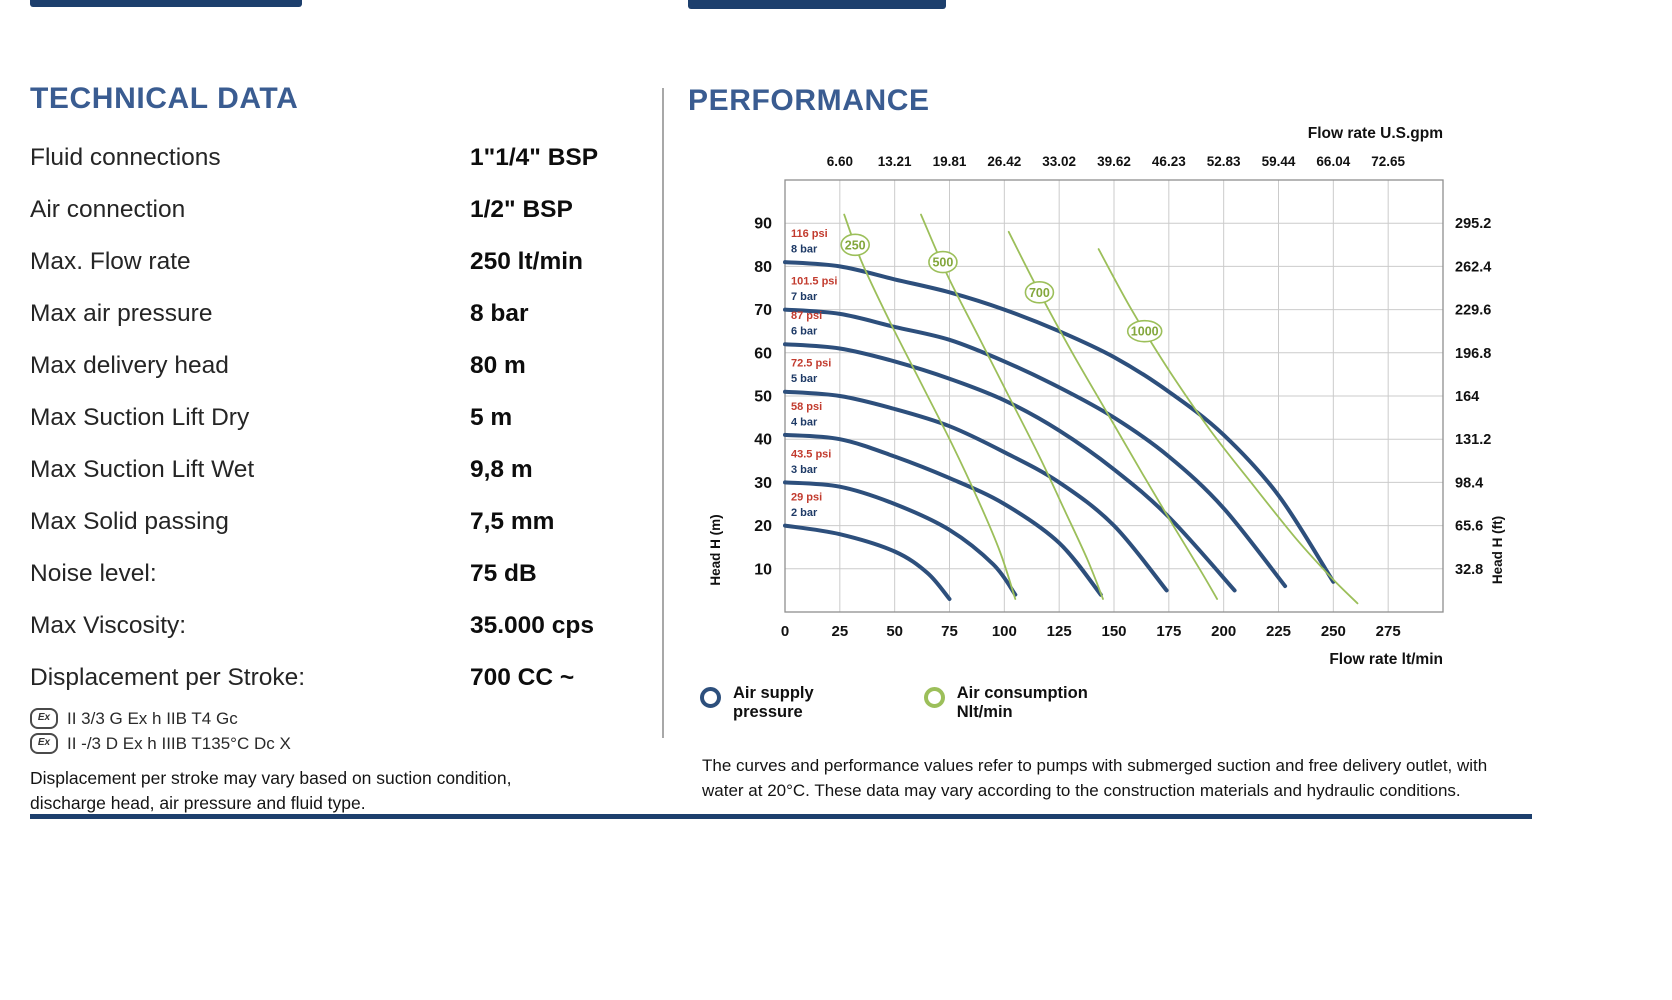 The height and width of the screenshot is (1000, 1672). What do you see at coordinates (342, 210) in the screenshot?
I see `spec-row: Air connection 1/2" BSP` at bounding box center [342, 210].